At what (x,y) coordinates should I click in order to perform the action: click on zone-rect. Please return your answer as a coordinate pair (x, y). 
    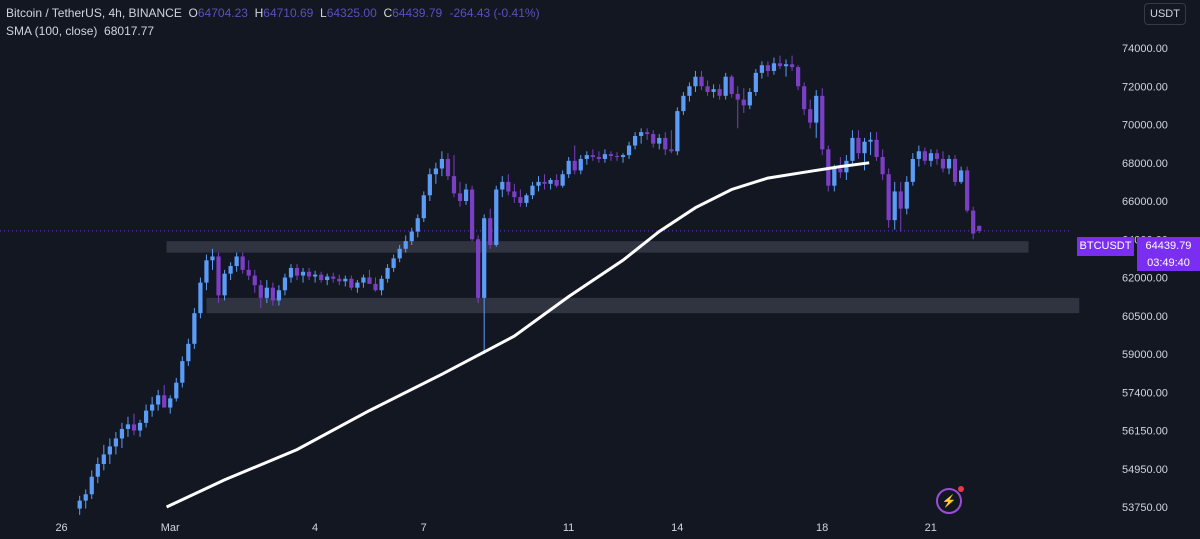
    Looking at the image, I should click on (597, 247).